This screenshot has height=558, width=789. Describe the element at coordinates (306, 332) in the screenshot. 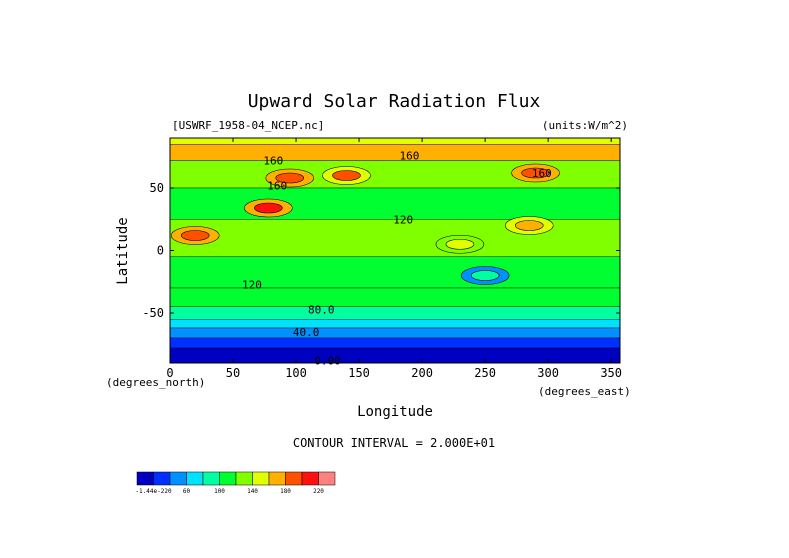

I see `contour-label: 40.0` at that location.